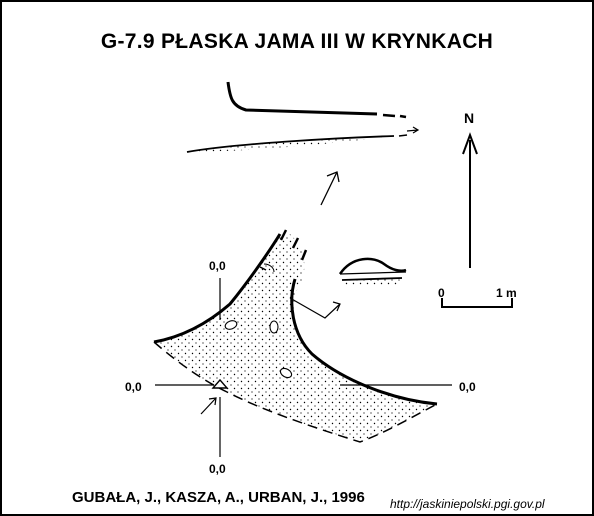  I want to click on section-label-right: 0,0, so click(467, 387).